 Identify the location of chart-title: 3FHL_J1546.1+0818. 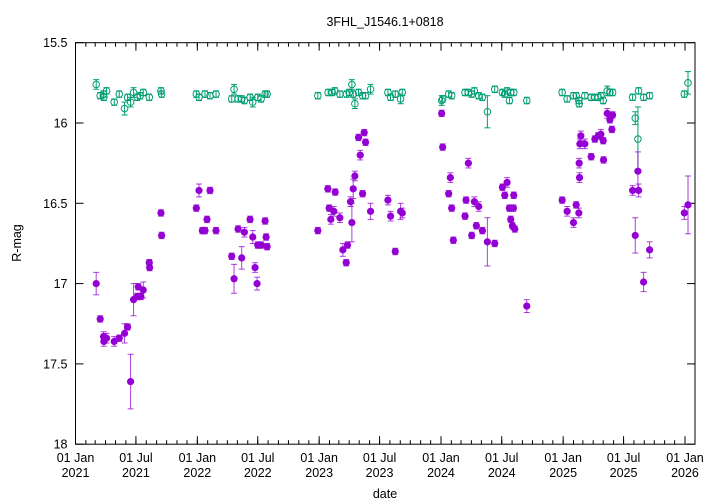
(384, 22).